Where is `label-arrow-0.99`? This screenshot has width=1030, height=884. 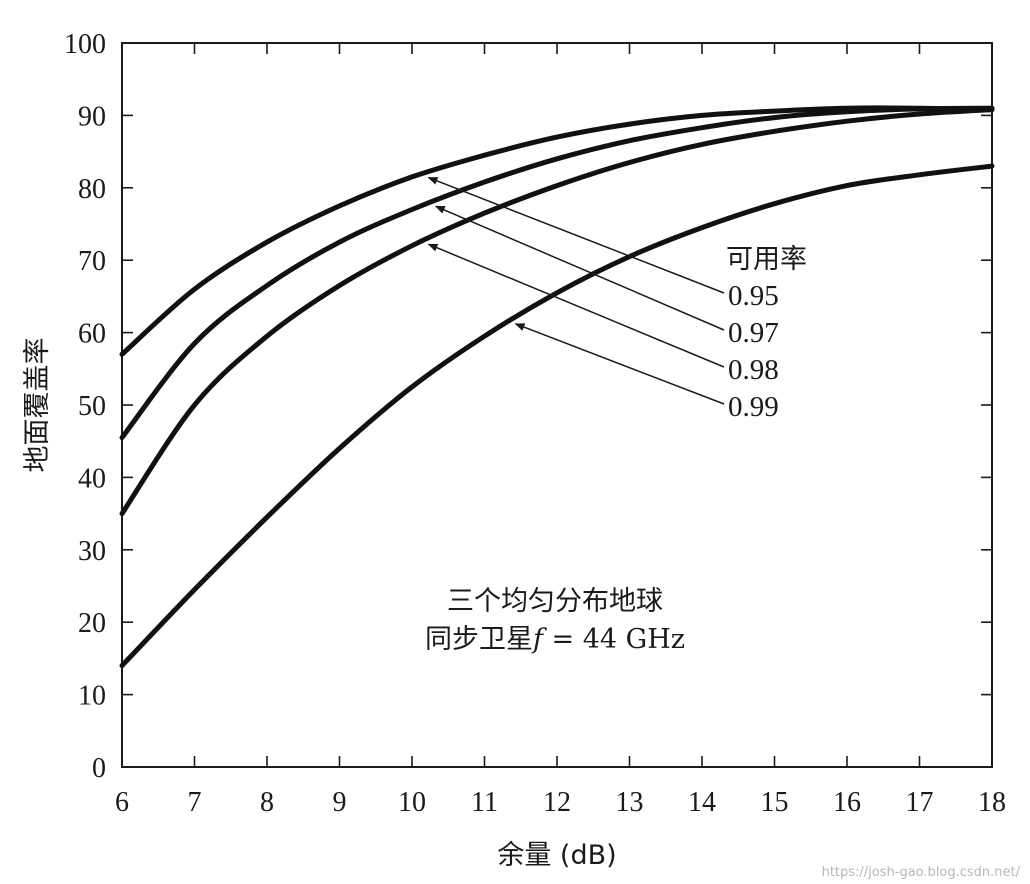
label-arrow-0.99 is located at coordinates (619, 364).